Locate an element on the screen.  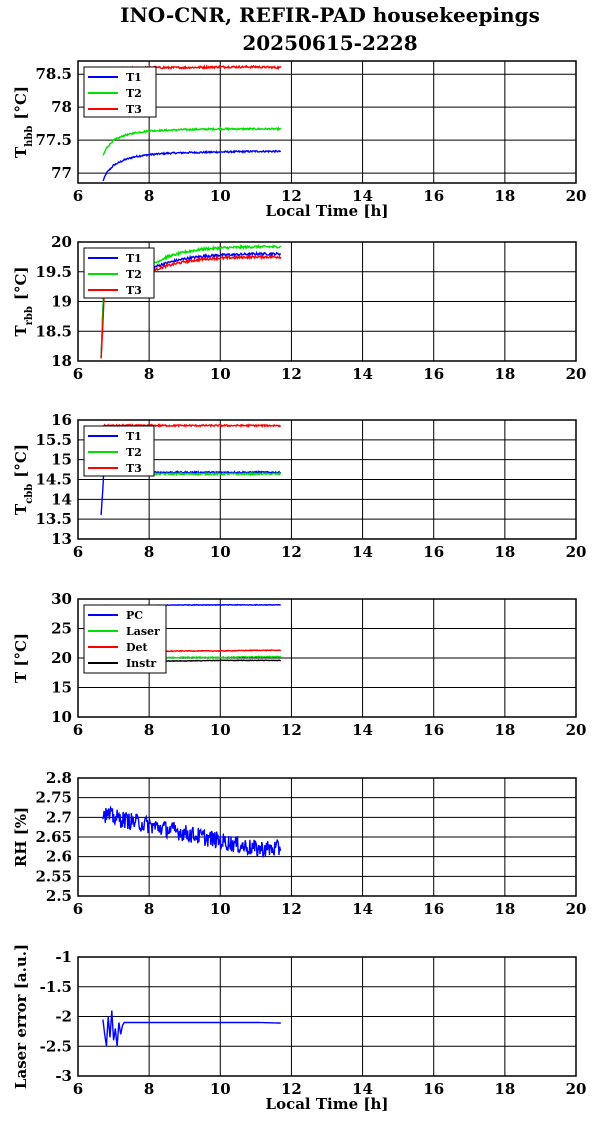
y-tick-label: 77 is located at coordinates (61, 173).